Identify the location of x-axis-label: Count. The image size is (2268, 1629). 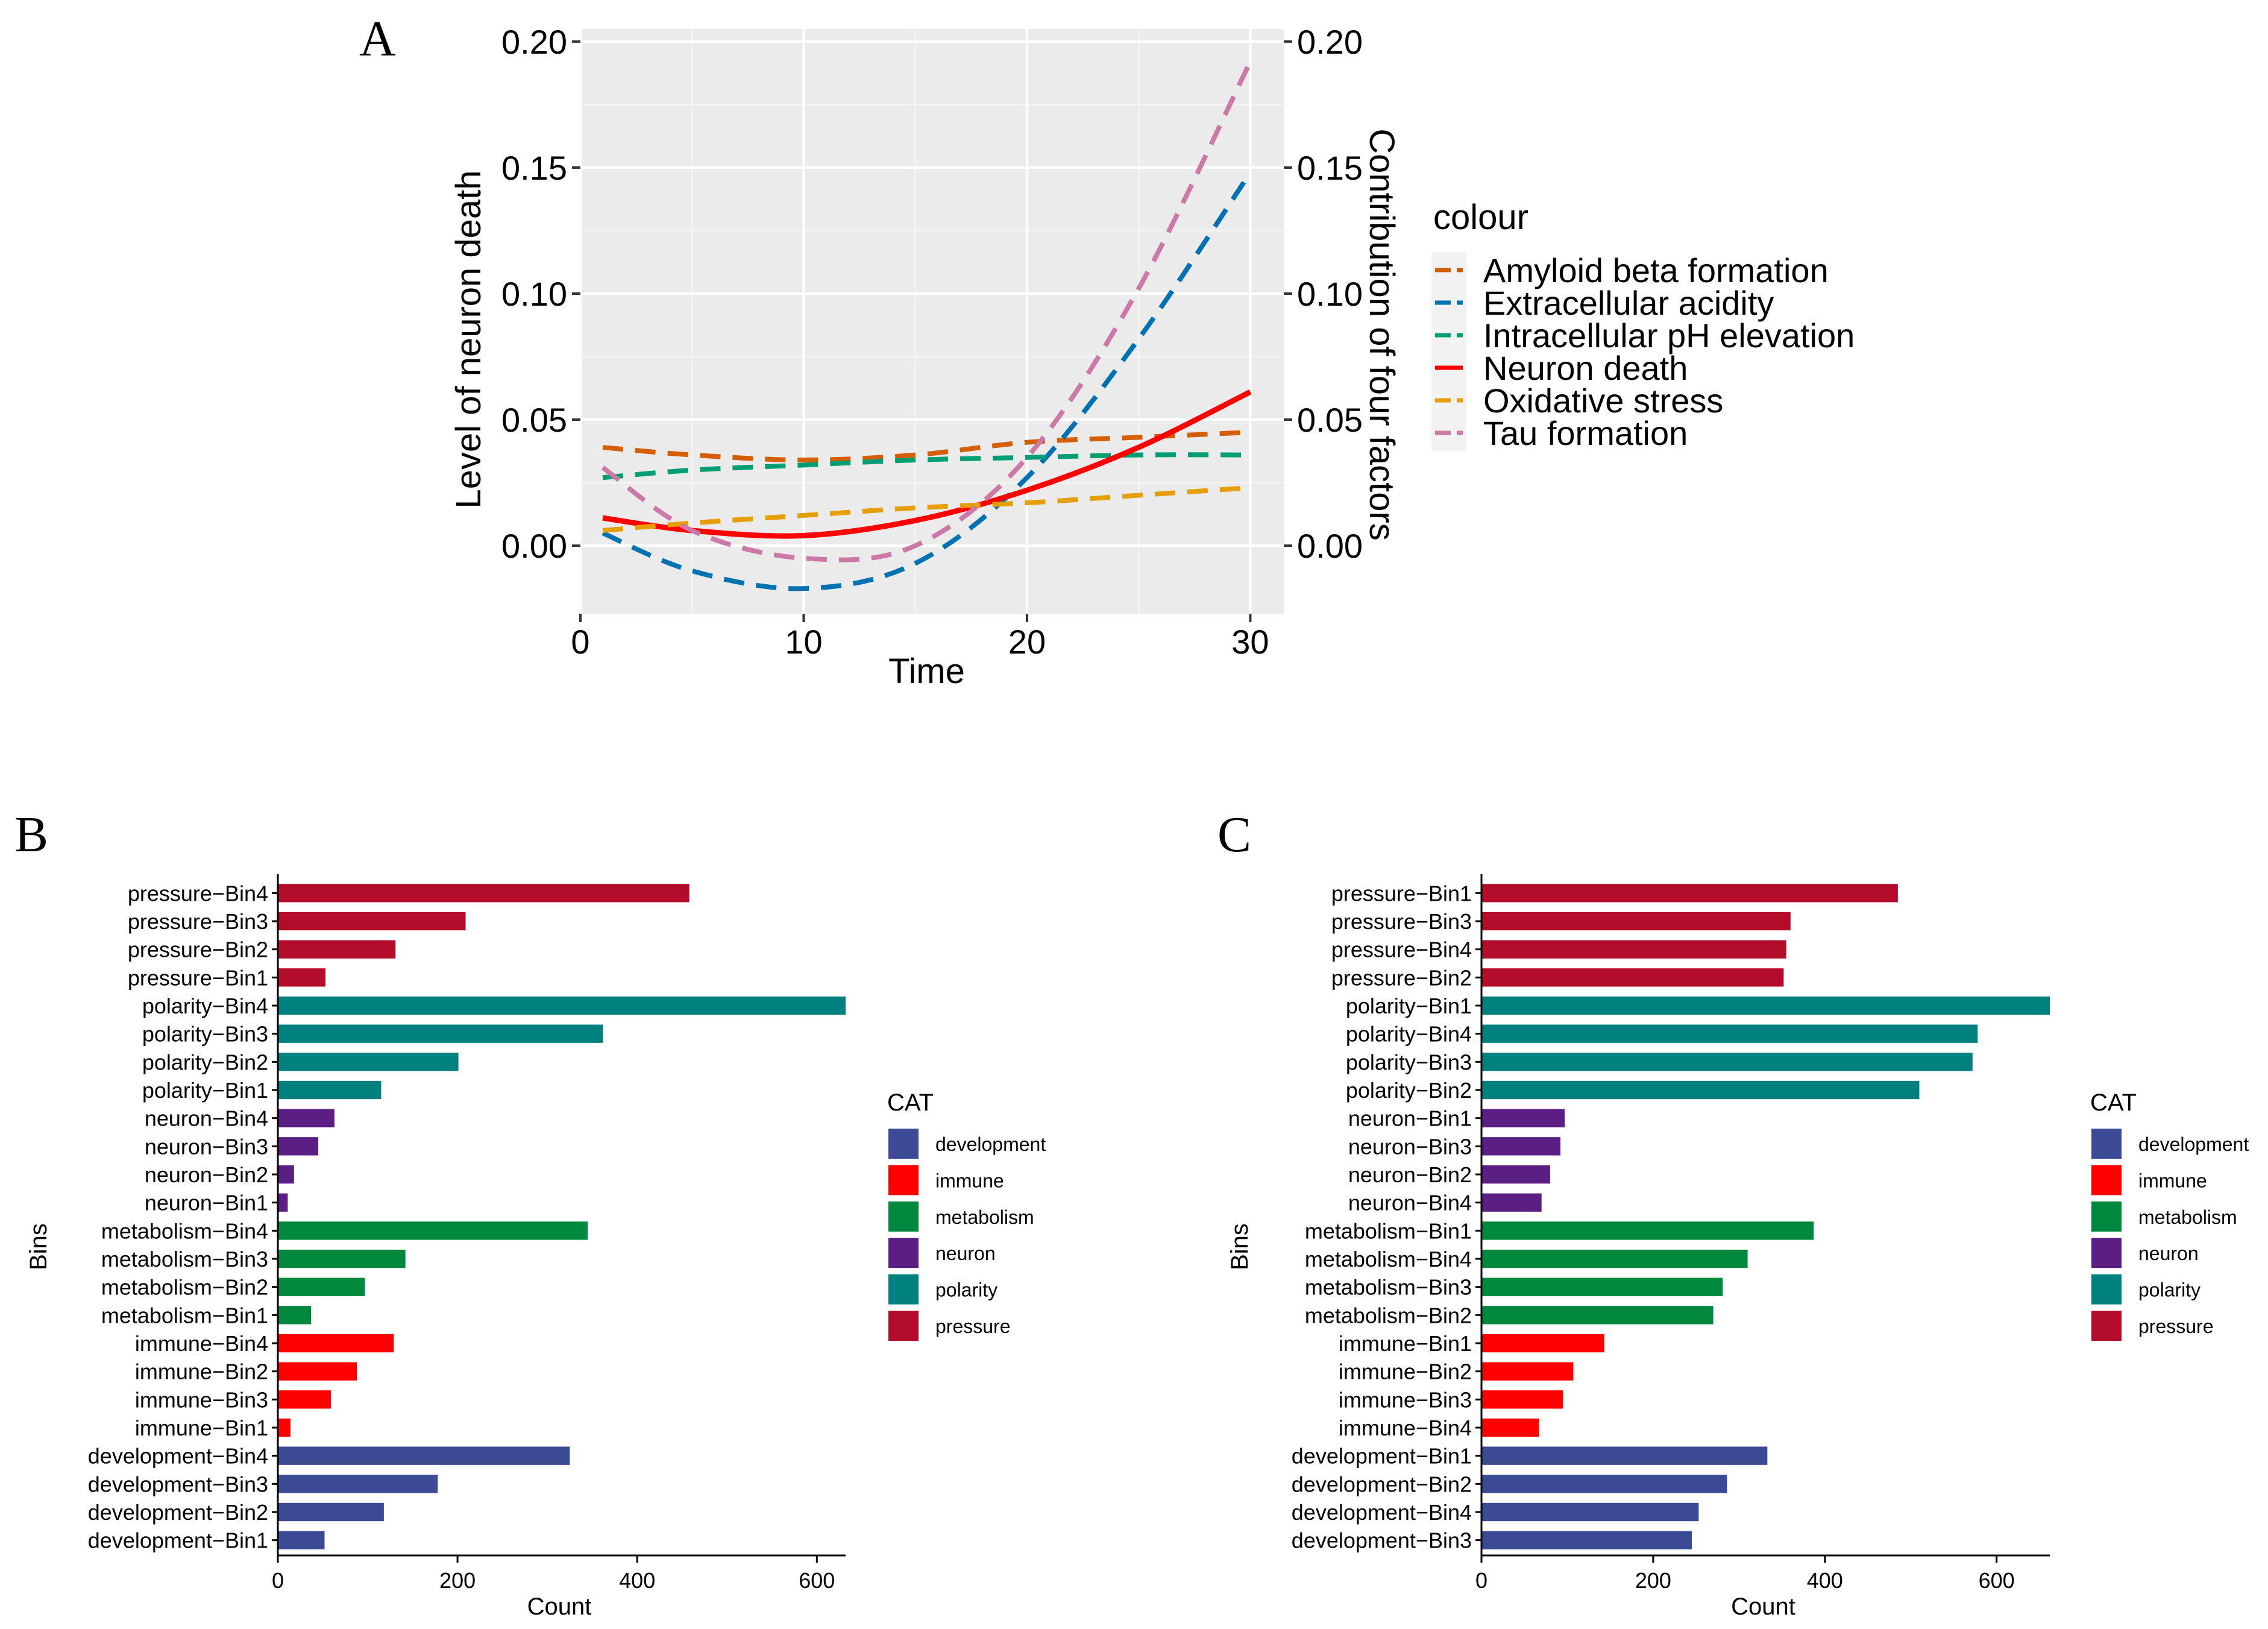
(1763, 1606).